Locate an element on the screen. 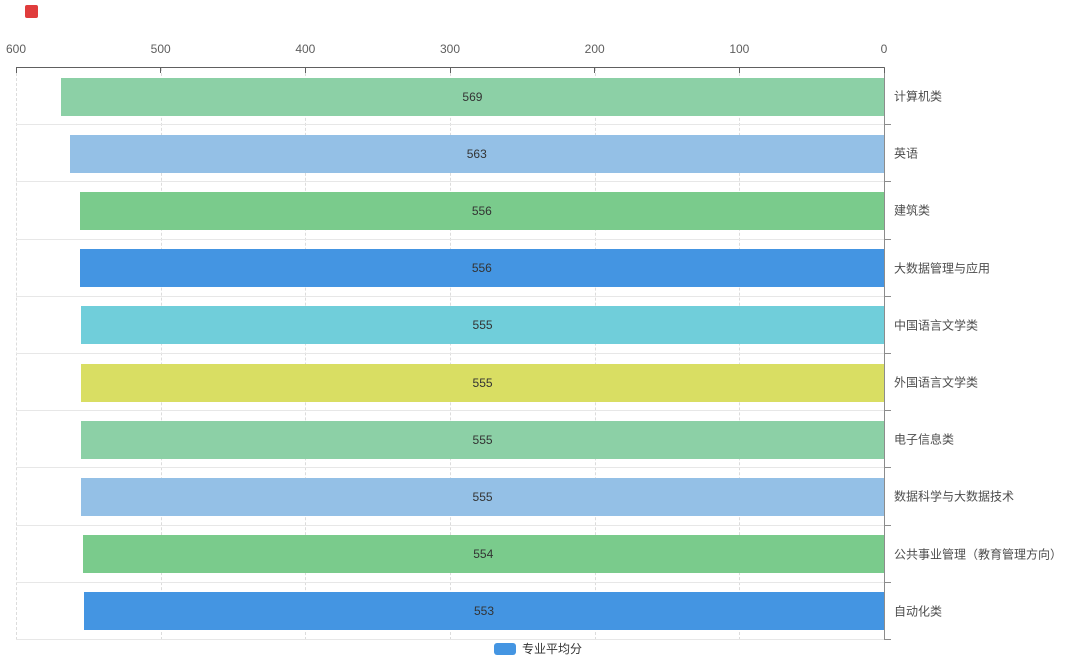  x-axis-tick-label: 400 is located at coordinates (305, 49).